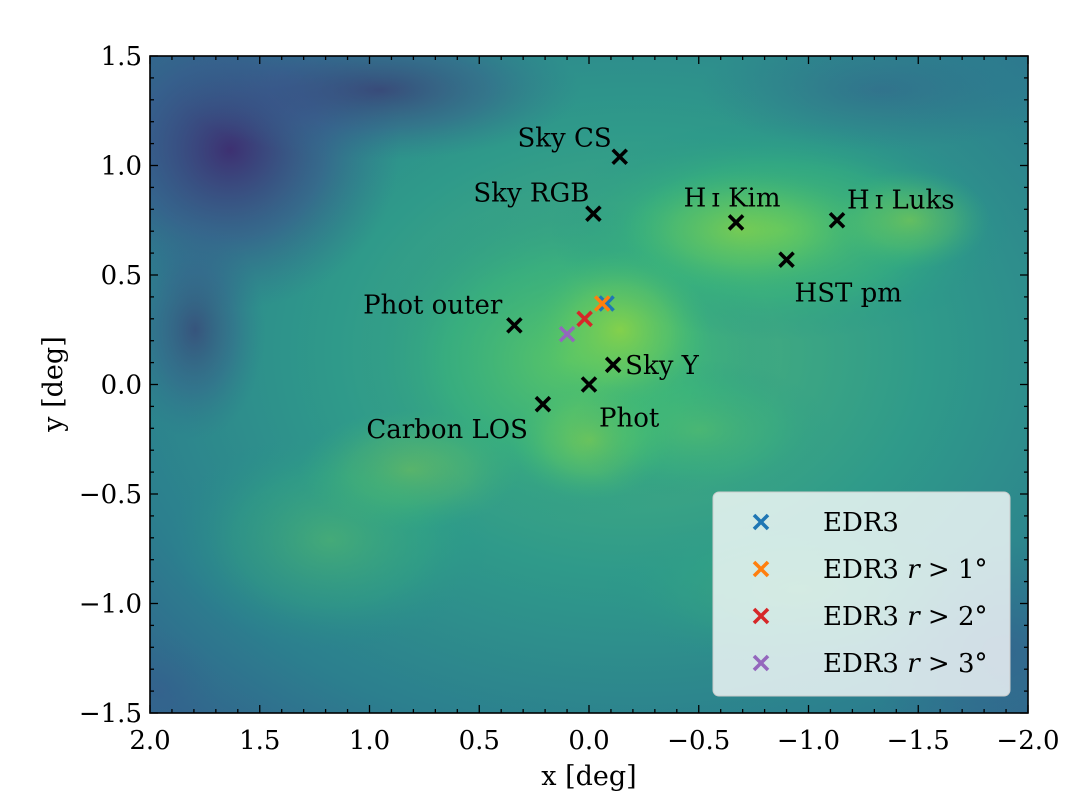  I want to click on marker-sky-rgb, so click(593, 213).